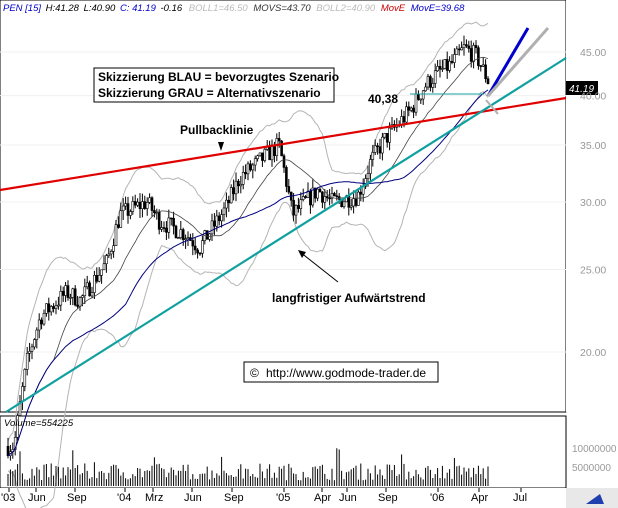 The width and height of the screenshot is (618, 508). I want to click on scroll-area, so click(592, 498).